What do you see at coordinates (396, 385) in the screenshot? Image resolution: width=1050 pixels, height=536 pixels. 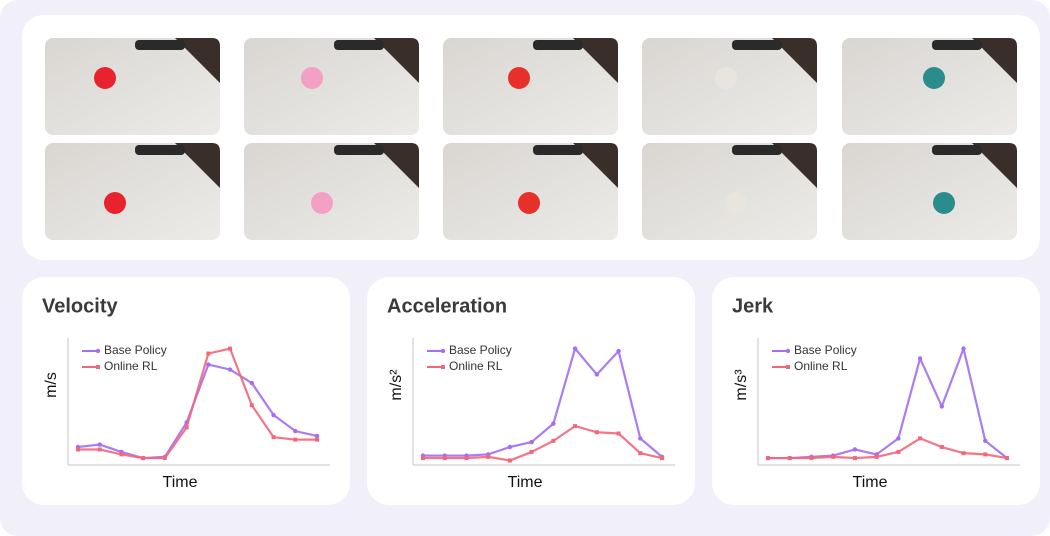 I see `y-axis-label: m/s²` at bounding box center [396, 385].